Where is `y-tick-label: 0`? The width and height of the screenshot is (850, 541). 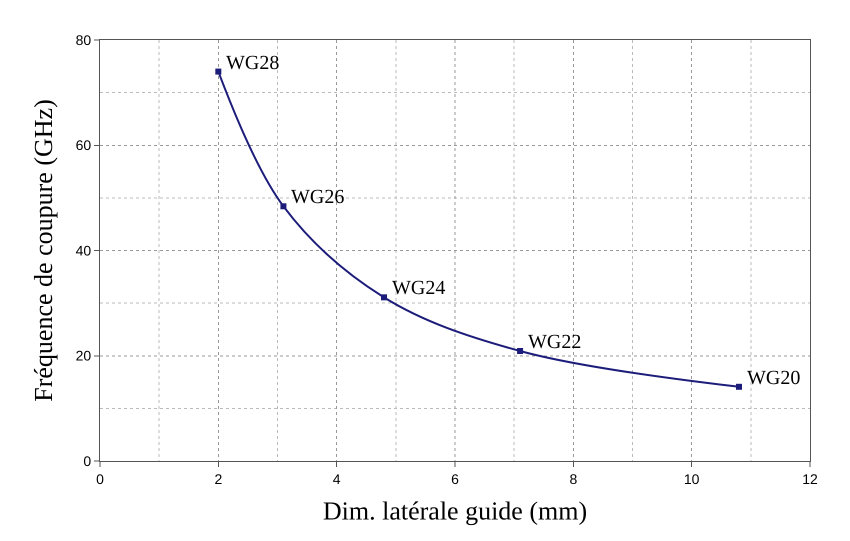 y-tick-label: 0 is located at coordinates (87, 460).